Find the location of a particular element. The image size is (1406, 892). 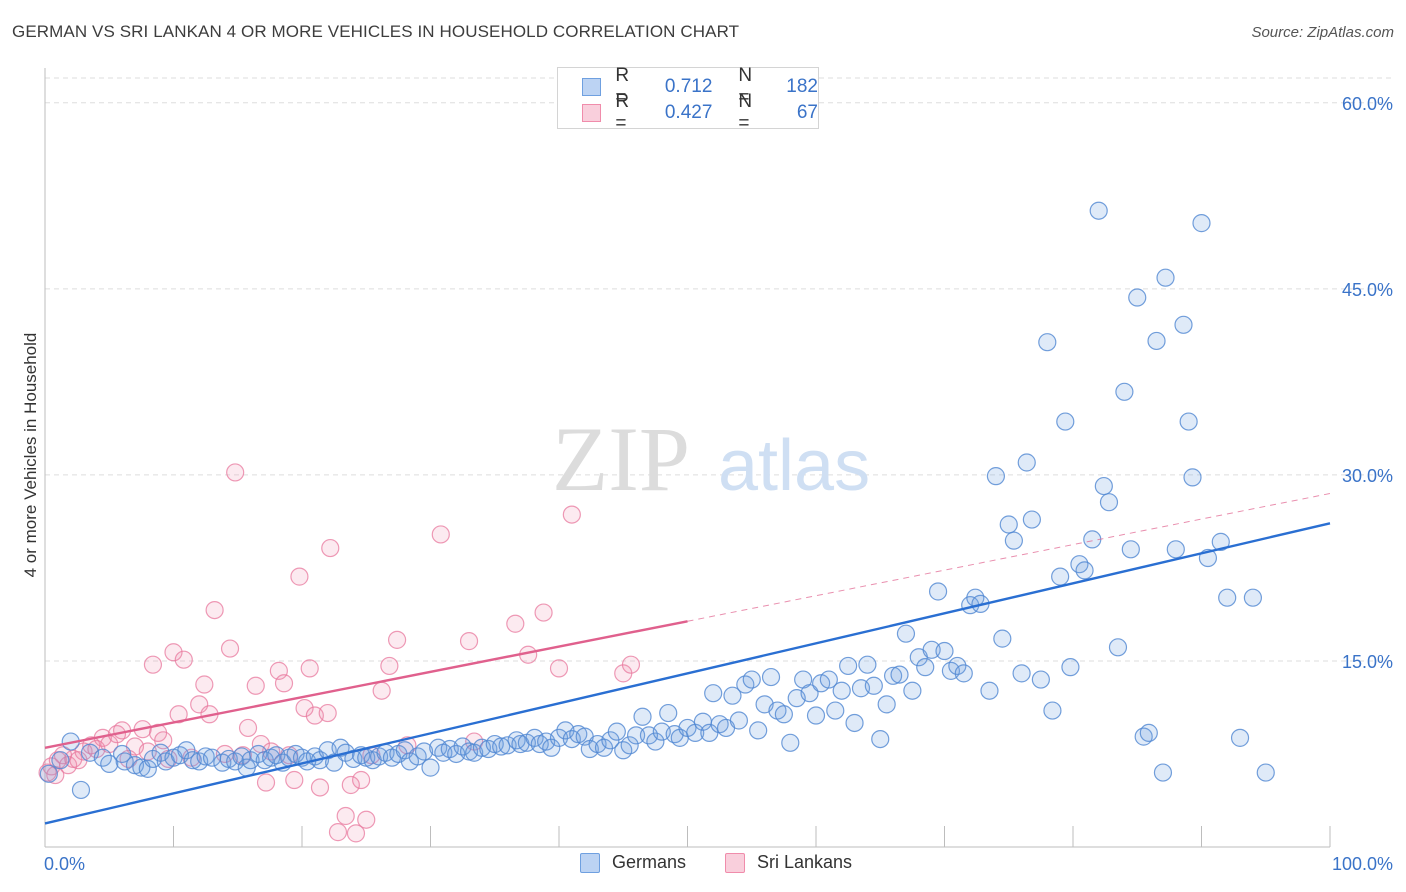

legend-n-value: 67 is located at coordinates (807, 112).